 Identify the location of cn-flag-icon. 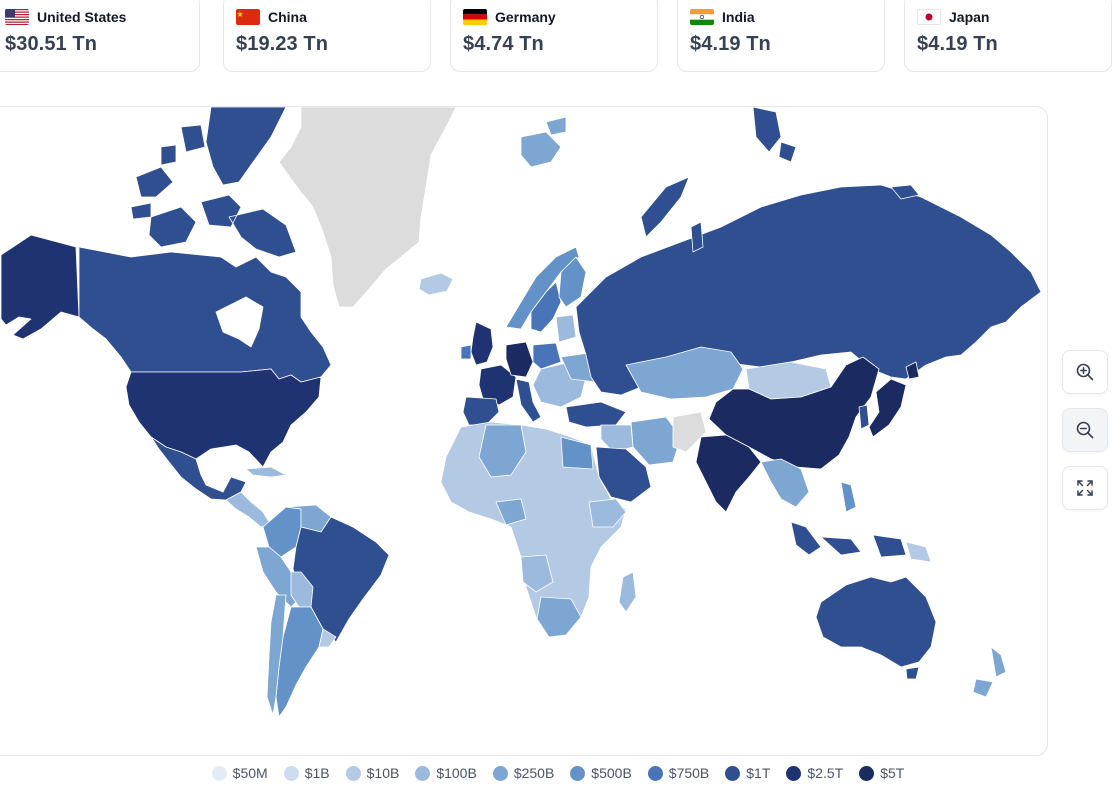
(248, 17).